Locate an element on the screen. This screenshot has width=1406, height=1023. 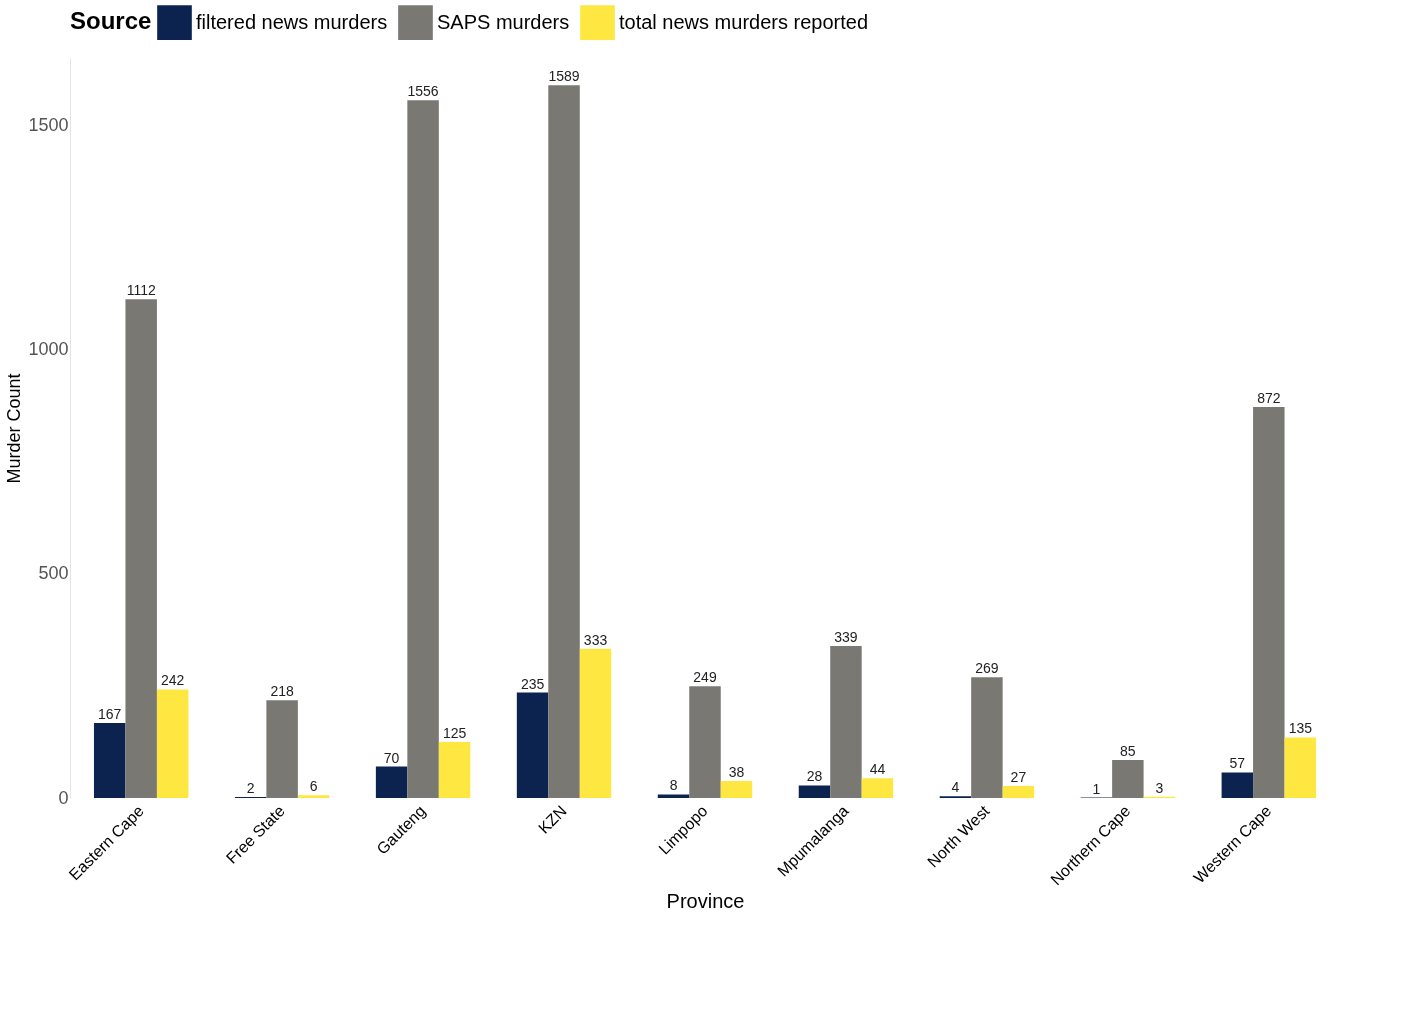
data-label: 135 is located at coordinates (1300, 728).